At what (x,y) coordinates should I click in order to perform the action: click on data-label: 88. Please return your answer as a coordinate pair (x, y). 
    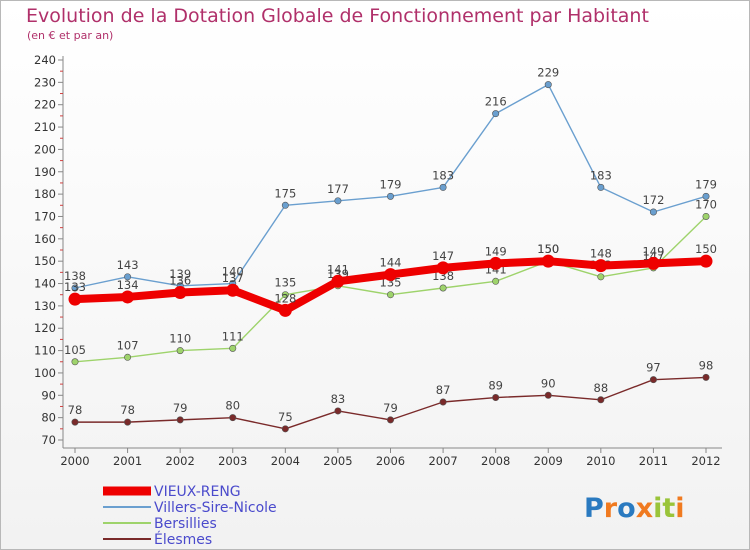
    Looking at the image, I should click on (601, 388).